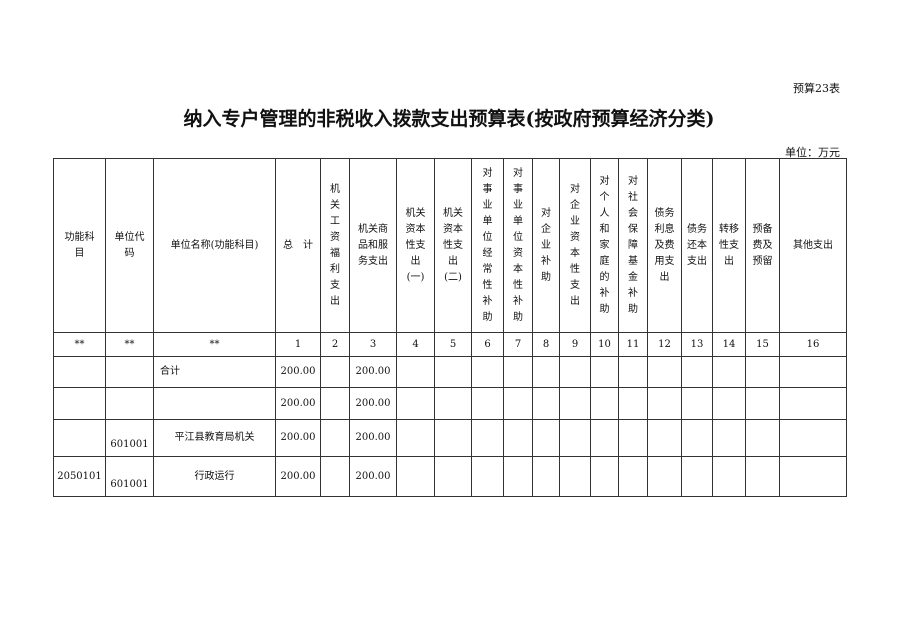 This screenshot has height=635, width=898. Describe the element at coordinates (546, 344) in the screenshot. I see `col-number: 8` at that location.